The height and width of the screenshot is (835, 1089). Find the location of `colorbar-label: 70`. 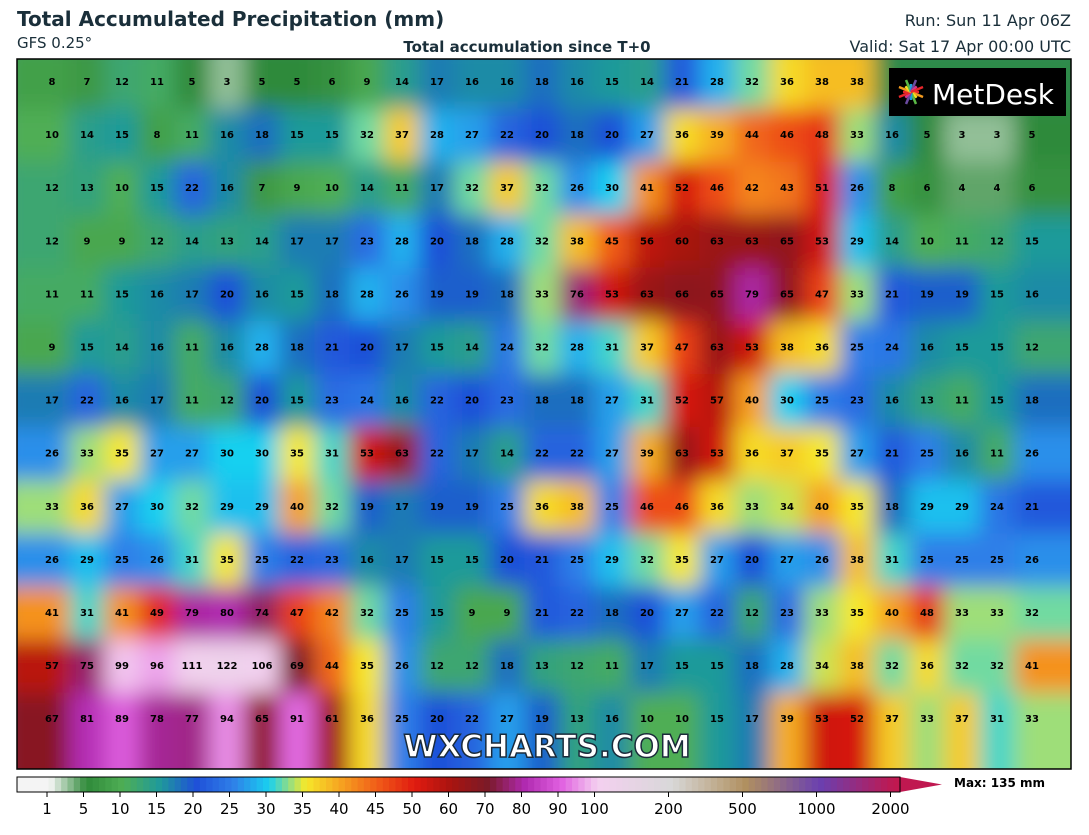

colorbar-label: 70 is located at coordinates (484, 809).